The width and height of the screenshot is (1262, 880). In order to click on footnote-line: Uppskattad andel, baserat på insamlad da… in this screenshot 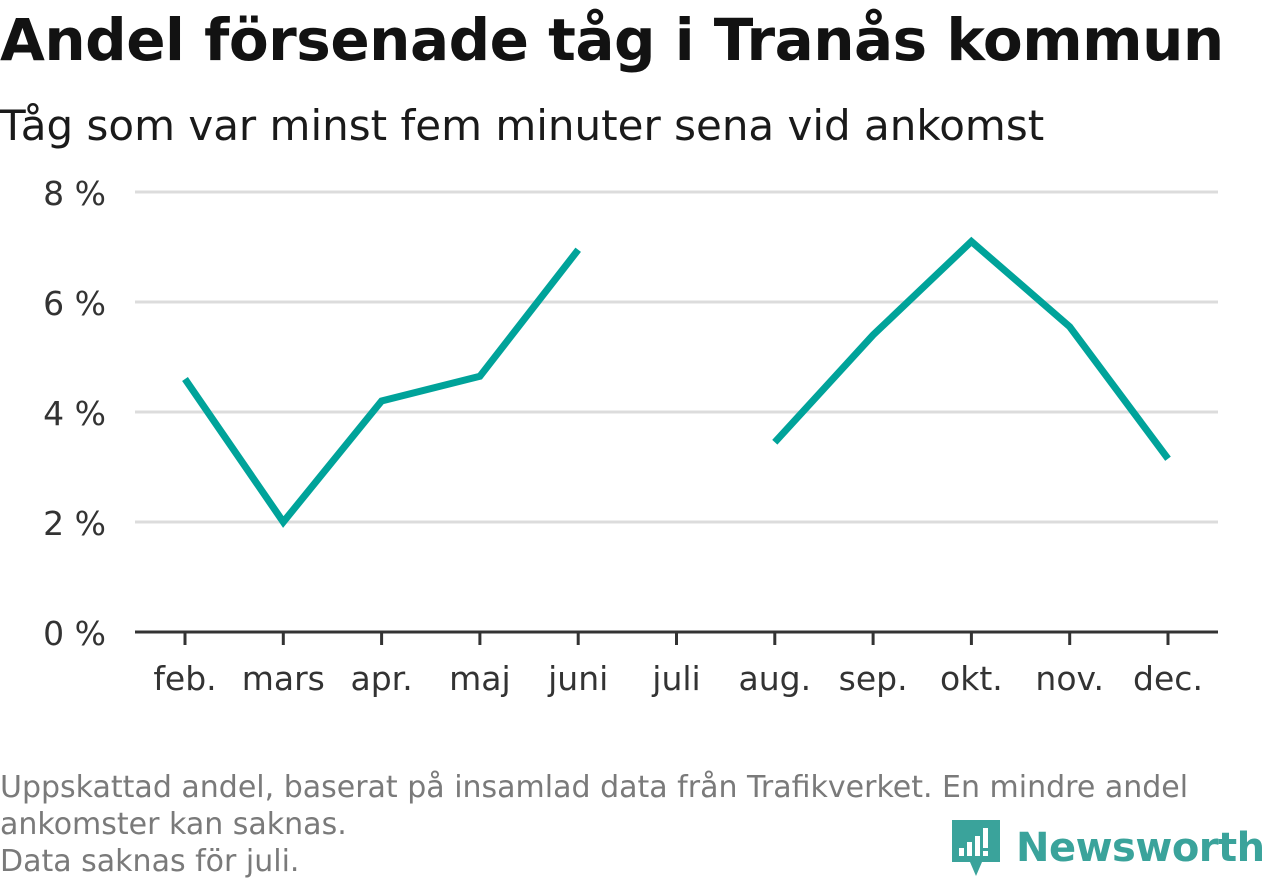, I will do `click(594, 787)`.